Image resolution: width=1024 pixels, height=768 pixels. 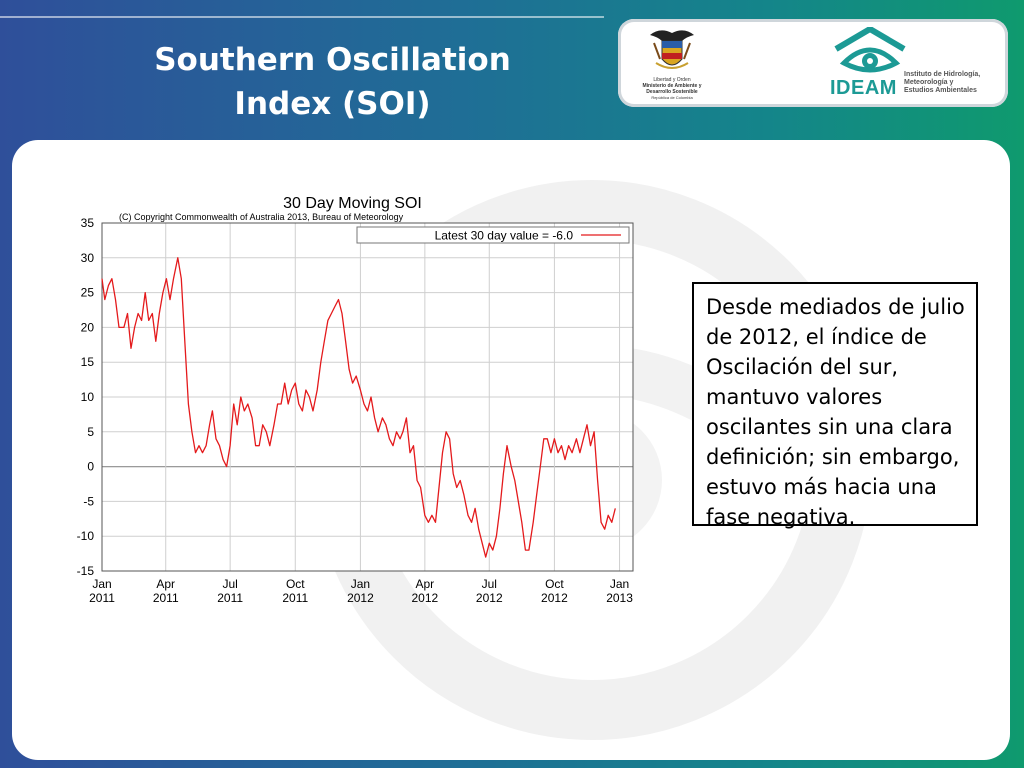 I want to click on ideam-wordmark: IDEAM, so click(x=863, y=88).